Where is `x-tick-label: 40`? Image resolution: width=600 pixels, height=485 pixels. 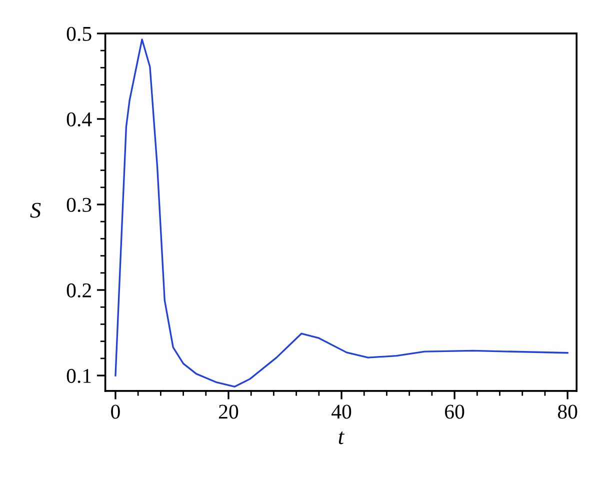 x-tick-label: 40 is located at coordinates (342, 411).